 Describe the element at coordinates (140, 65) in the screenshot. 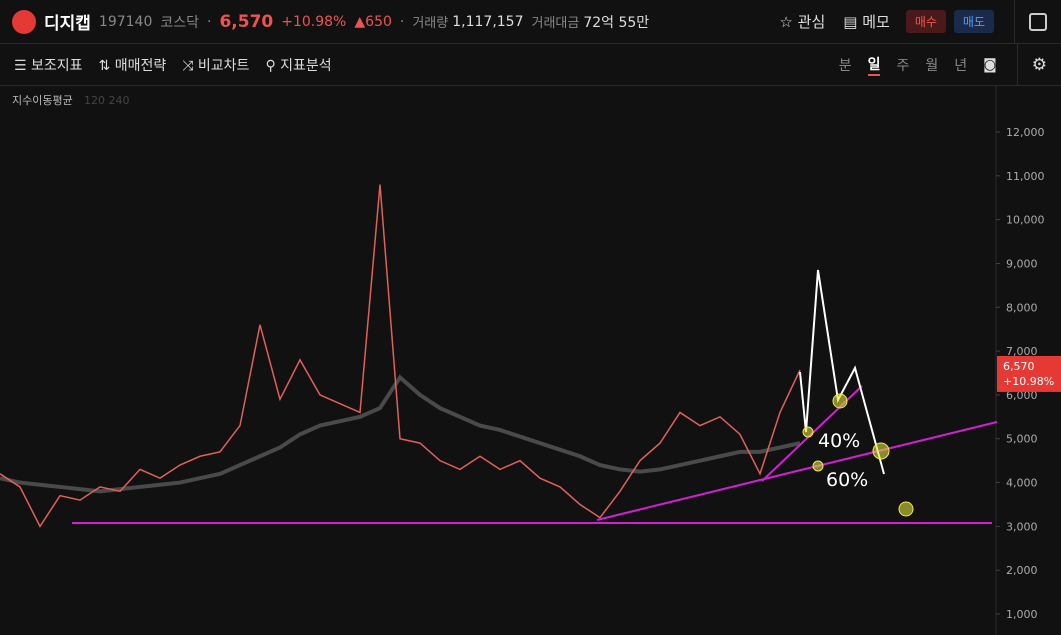

I see `tool-label: 매매전략` at that location.